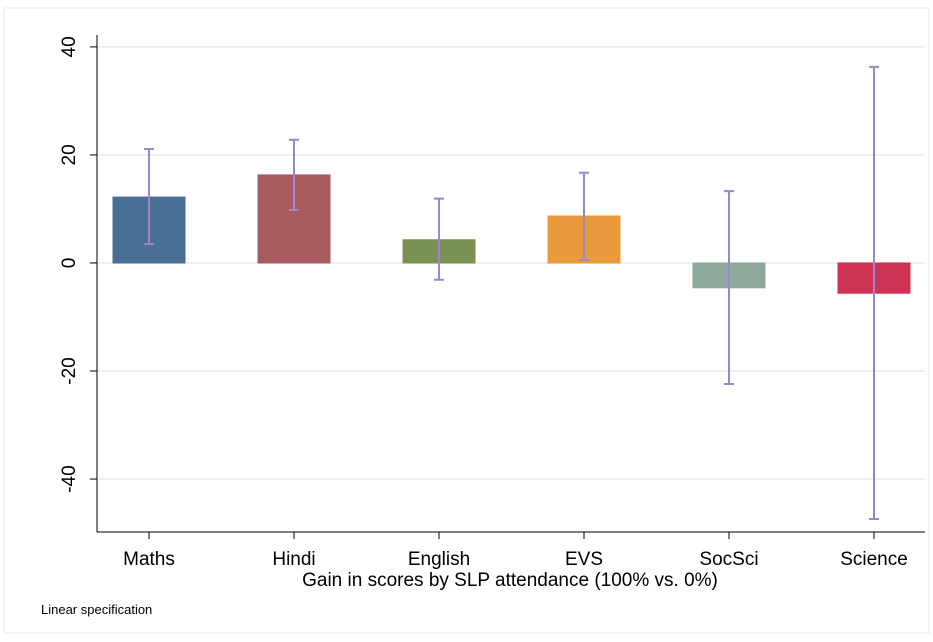 The image size is (933, 642). Describe the element at coordinates (439, 559) in the screenshot. I see `x-tick-label: English` at that location.